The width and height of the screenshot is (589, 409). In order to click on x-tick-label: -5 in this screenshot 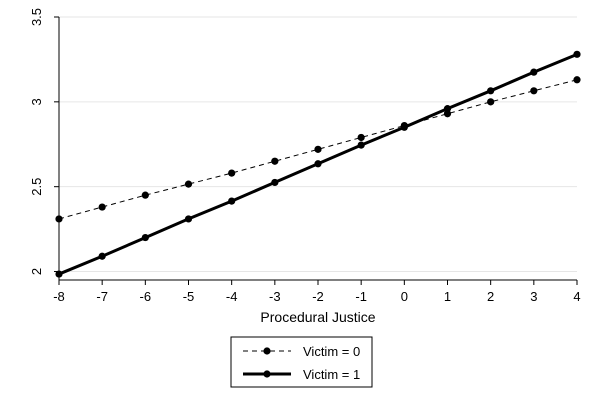, I will do `click(189, 296)`.